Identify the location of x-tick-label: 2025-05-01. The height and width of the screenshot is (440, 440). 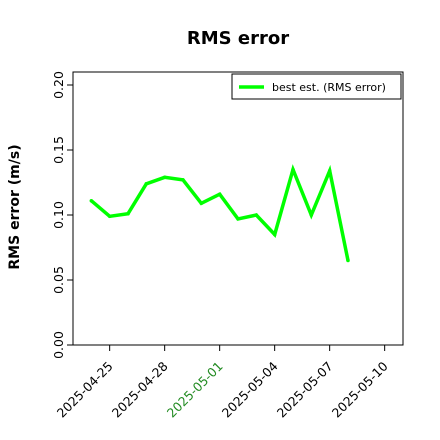
(195, 390).